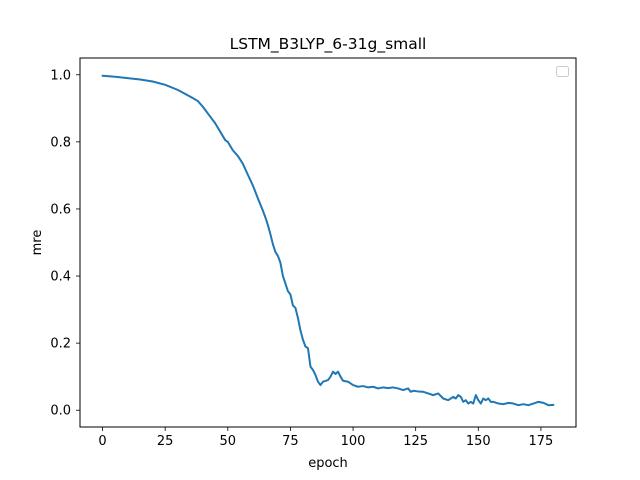 This screenshot has width=640, height=480. Describe the element at coordinates (60, 209) in the screenshot. I see `y-tick-label: 0.6` at that location.